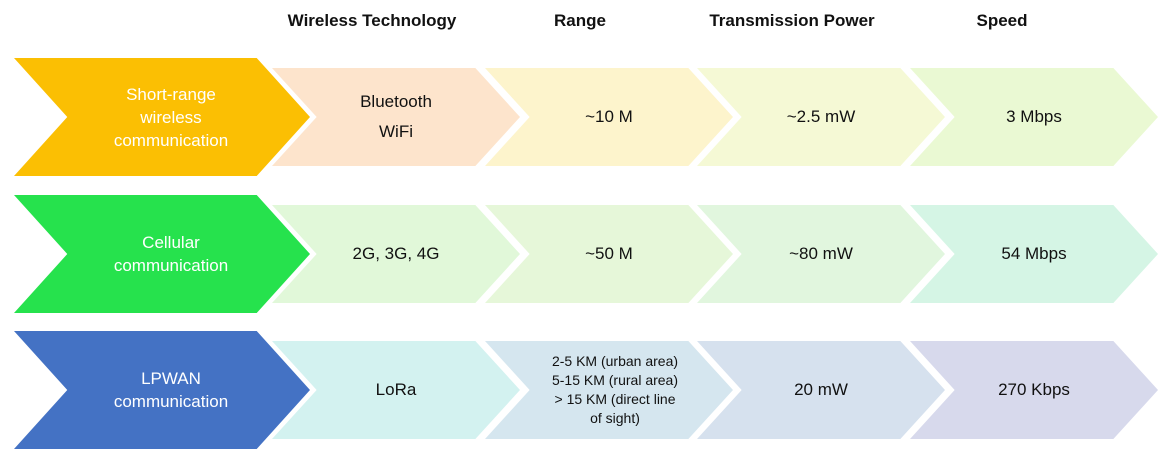  I want to click on category-chevron: LPWAN communication, so click(162, 390).